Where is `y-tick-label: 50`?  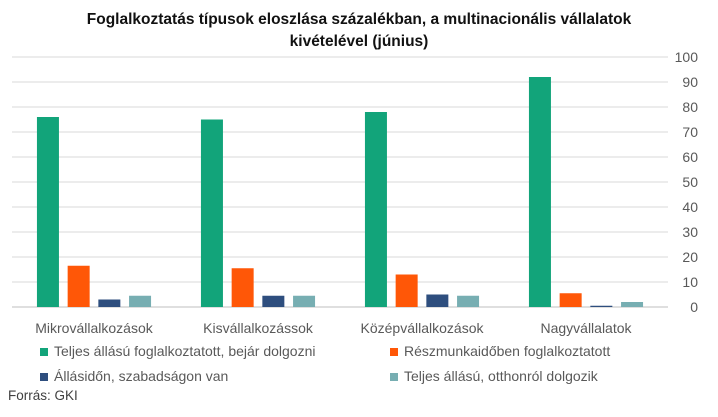
y-tick-label: 50 is located at coordinates (690, 182).